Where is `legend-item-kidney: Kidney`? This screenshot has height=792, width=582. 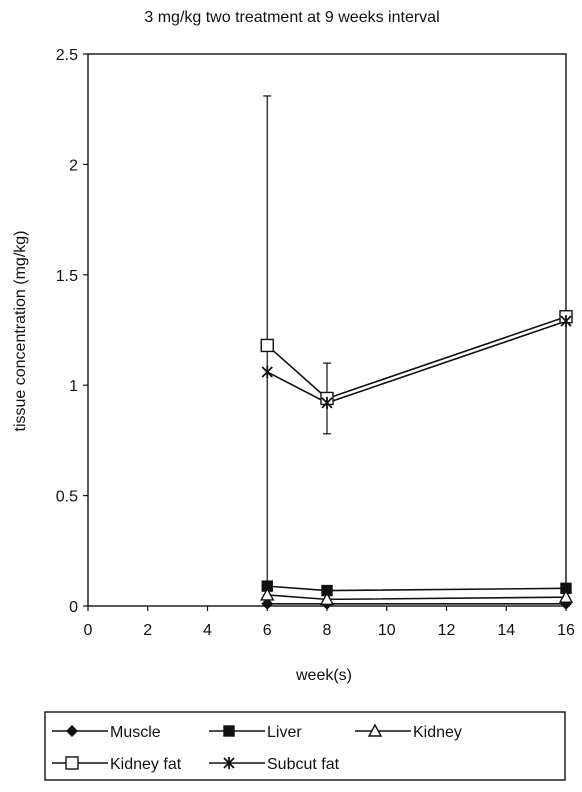 legend-item-kidney: Kidney is located at coordinates (408, 732).